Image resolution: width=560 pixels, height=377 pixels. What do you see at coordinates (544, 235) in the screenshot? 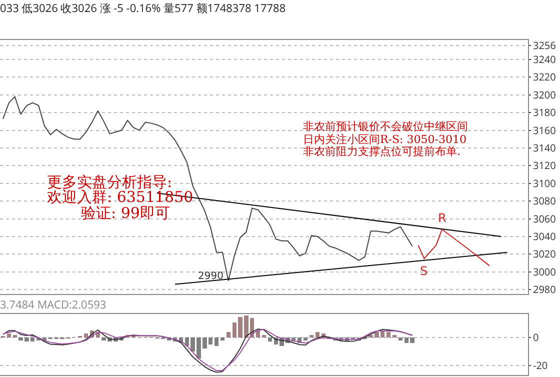
I see `y-tick-label: 3040` at bounding box center [544, 235].